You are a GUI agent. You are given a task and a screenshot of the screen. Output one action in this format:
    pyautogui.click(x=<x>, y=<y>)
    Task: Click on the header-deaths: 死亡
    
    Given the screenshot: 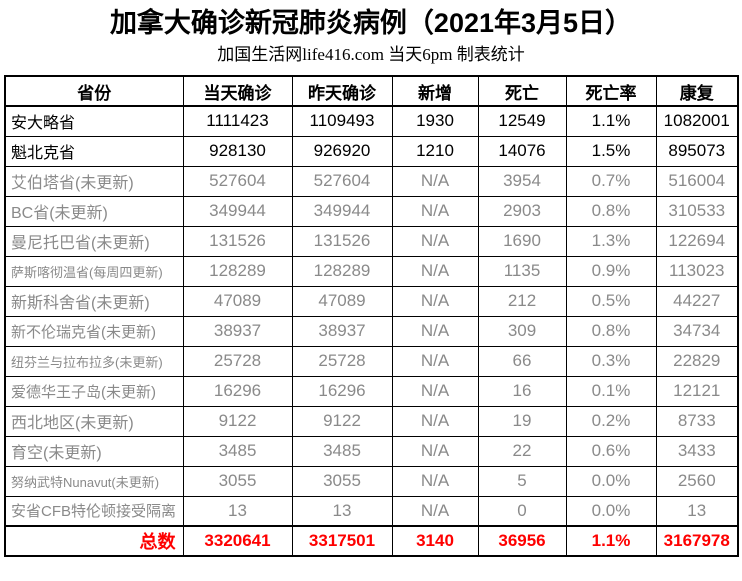 What is the action you would take?
    pyautogui.click(x=522, y=91)
    